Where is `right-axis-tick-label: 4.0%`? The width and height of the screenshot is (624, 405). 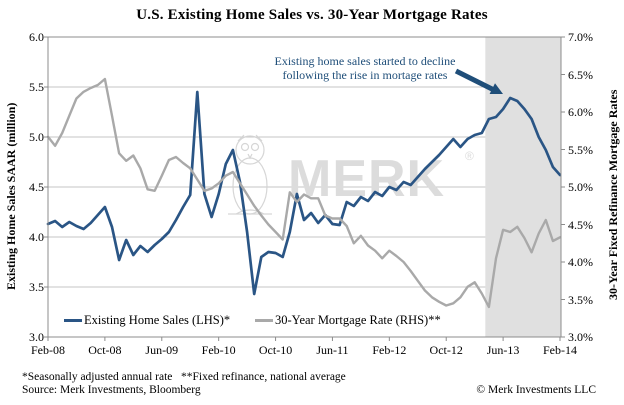 right-axis-tick-label: 4.0% is located at coordinates (580, 262).